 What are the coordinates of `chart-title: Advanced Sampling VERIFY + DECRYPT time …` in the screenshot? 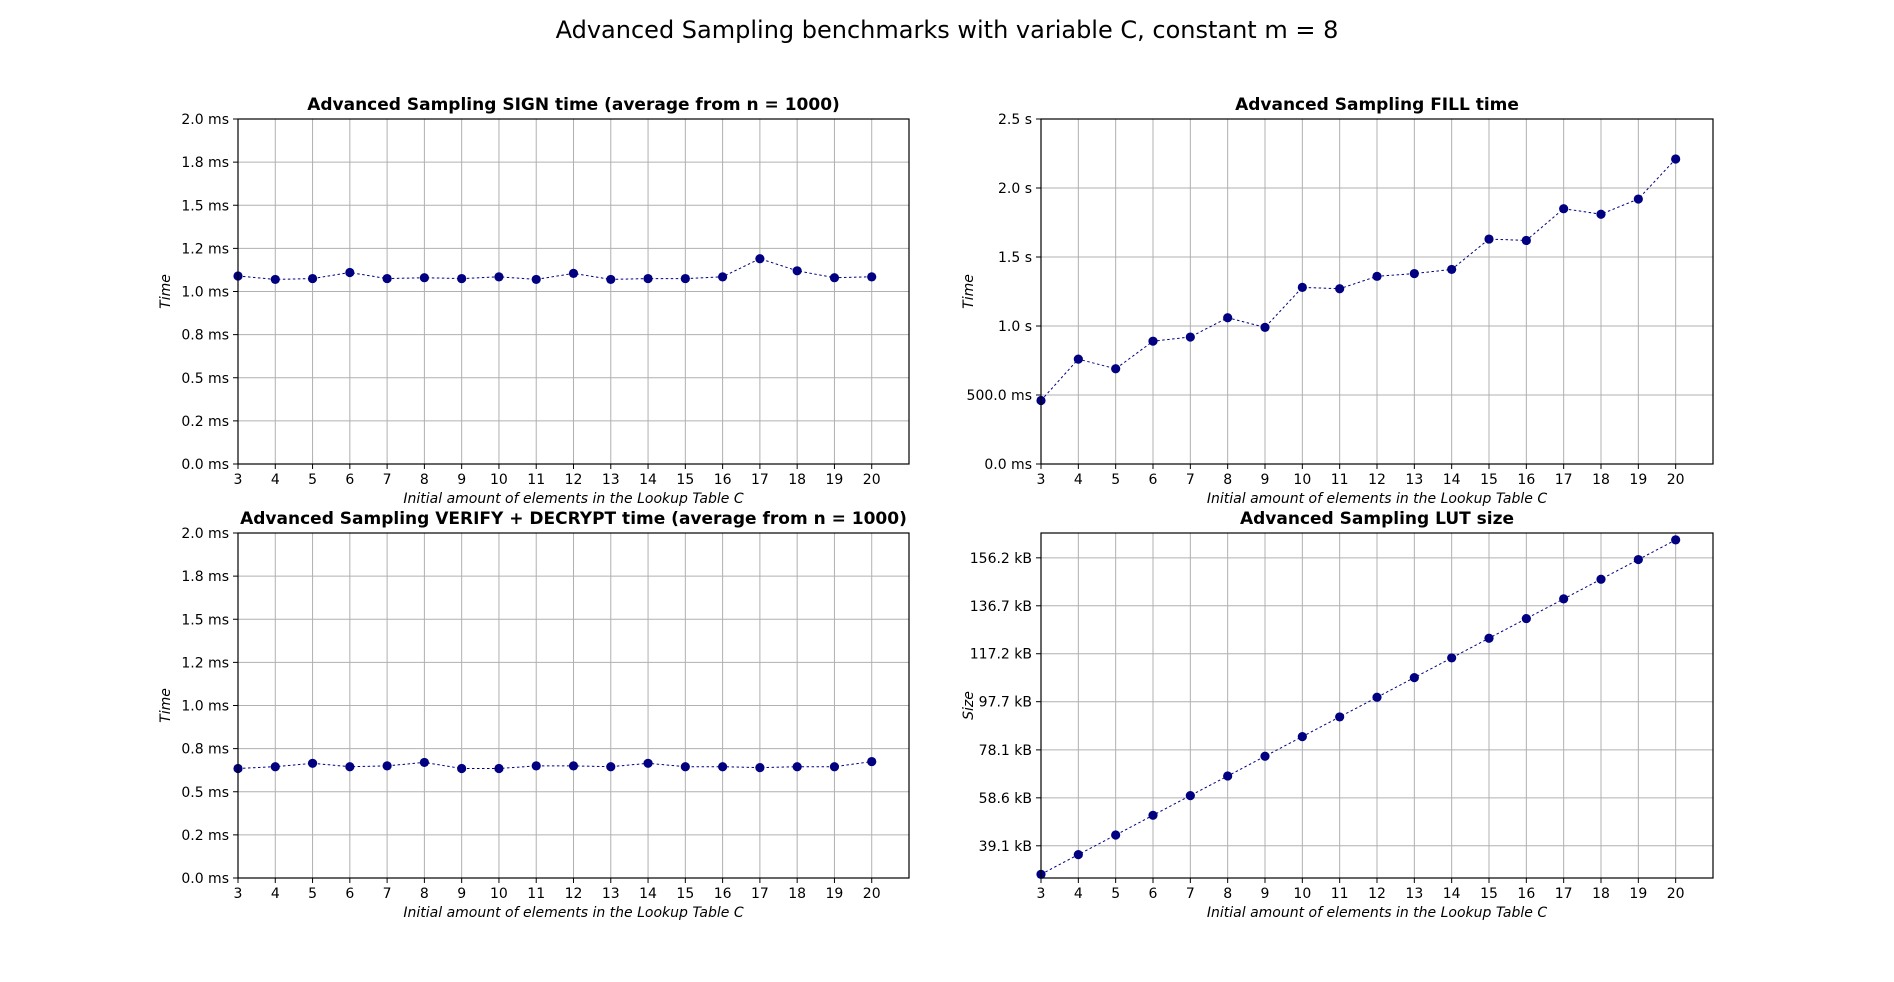 It's located at (573, 519).